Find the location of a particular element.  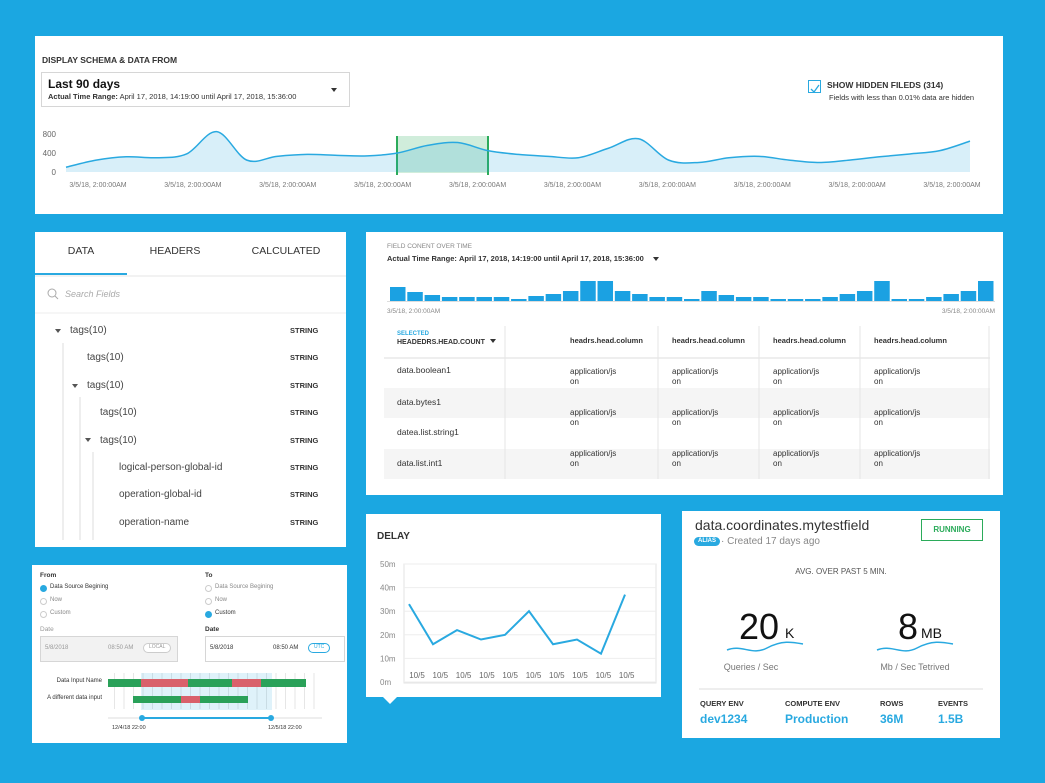

field-label: operation-global-id is located at coordinates (160, 495).